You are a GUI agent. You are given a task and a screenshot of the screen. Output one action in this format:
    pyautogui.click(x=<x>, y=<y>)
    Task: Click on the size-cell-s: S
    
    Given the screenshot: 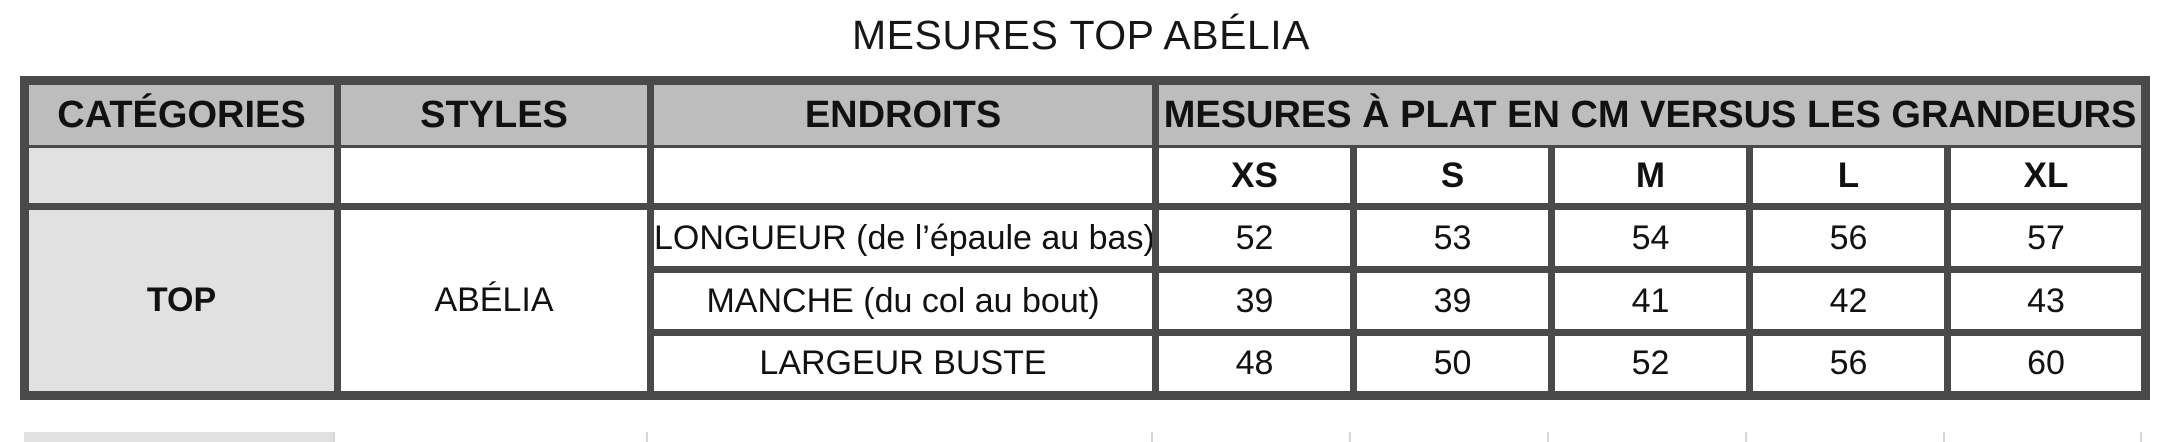 What is the action you would take?
    pyautogui.click(x=1452, y=177)
    